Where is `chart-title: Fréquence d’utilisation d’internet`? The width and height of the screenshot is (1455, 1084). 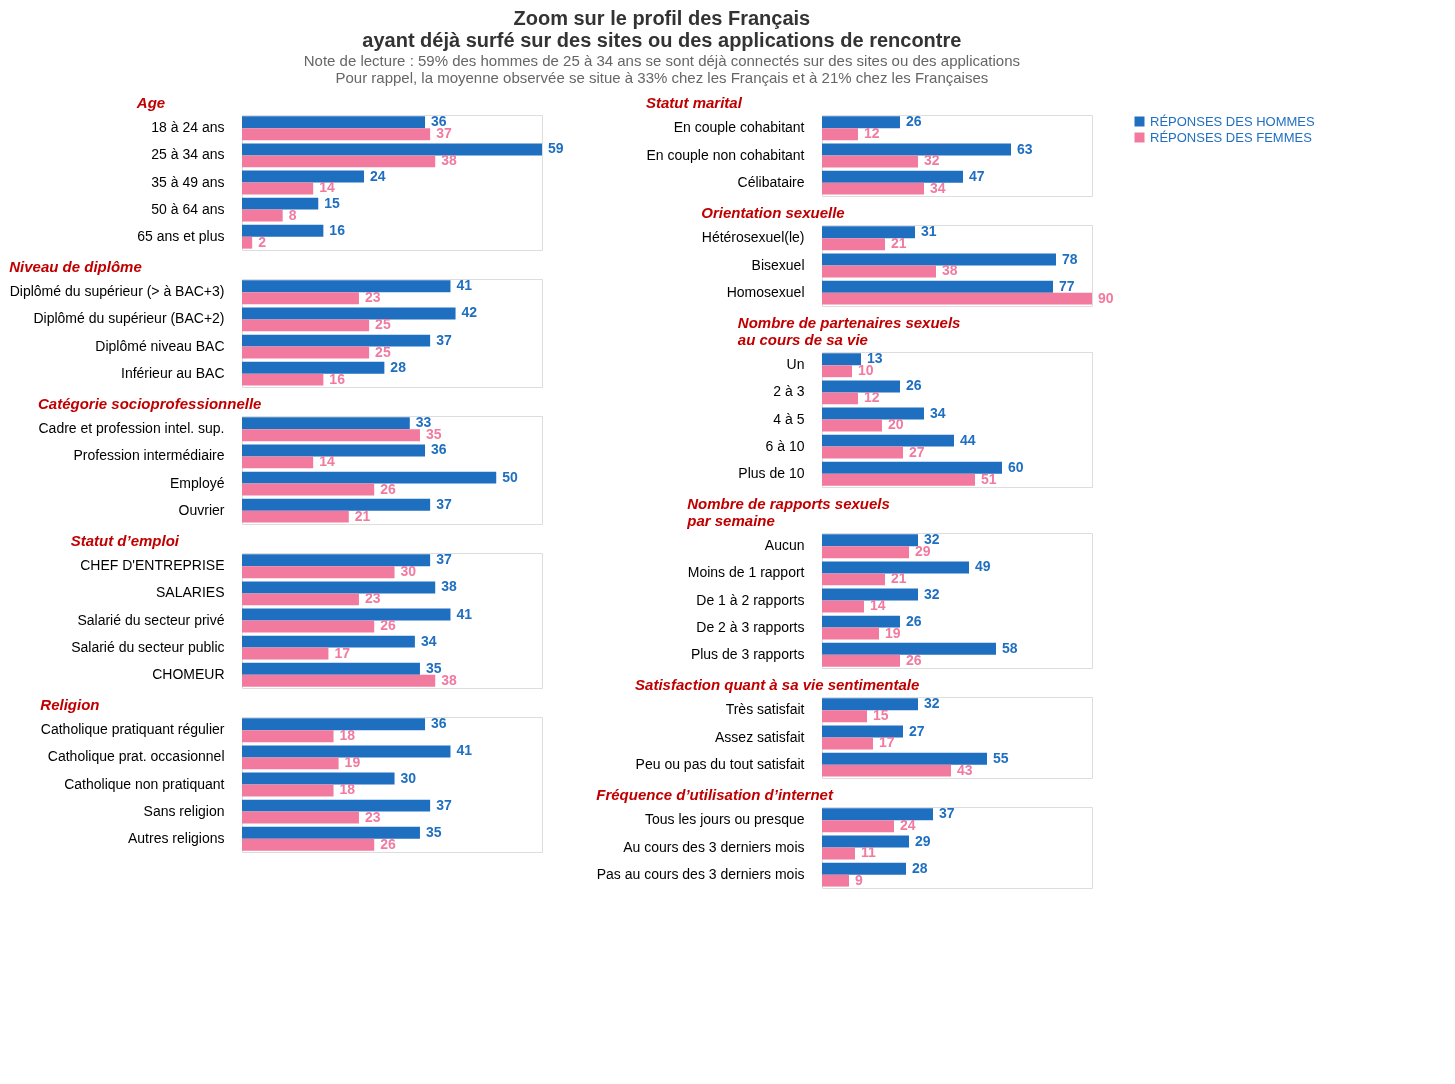 chart-title: Fréquence d’utilisation d’internet is located at coordinates (715, 794).